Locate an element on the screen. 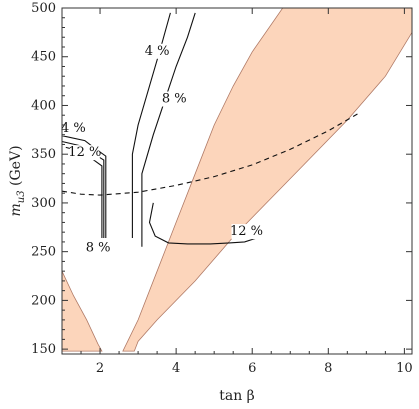 The height and width of the screenshot is (409, 419). y-tick-label: 350 is located at coordinates (43, 154).